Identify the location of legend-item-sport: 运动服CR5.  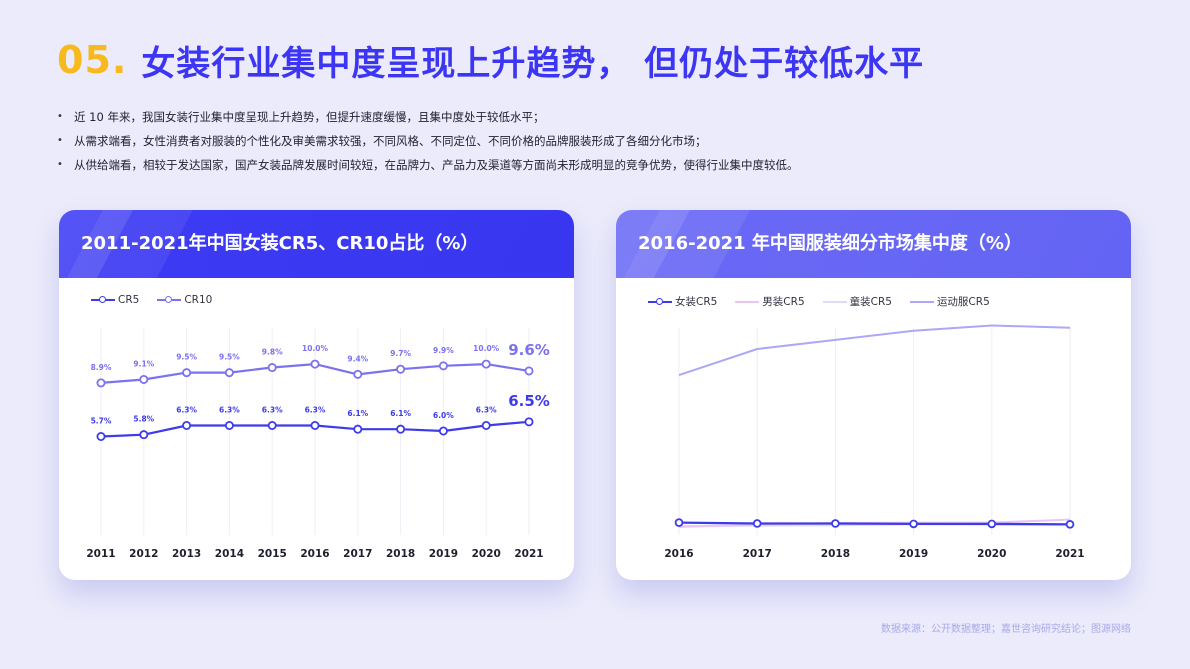
(949, 301).